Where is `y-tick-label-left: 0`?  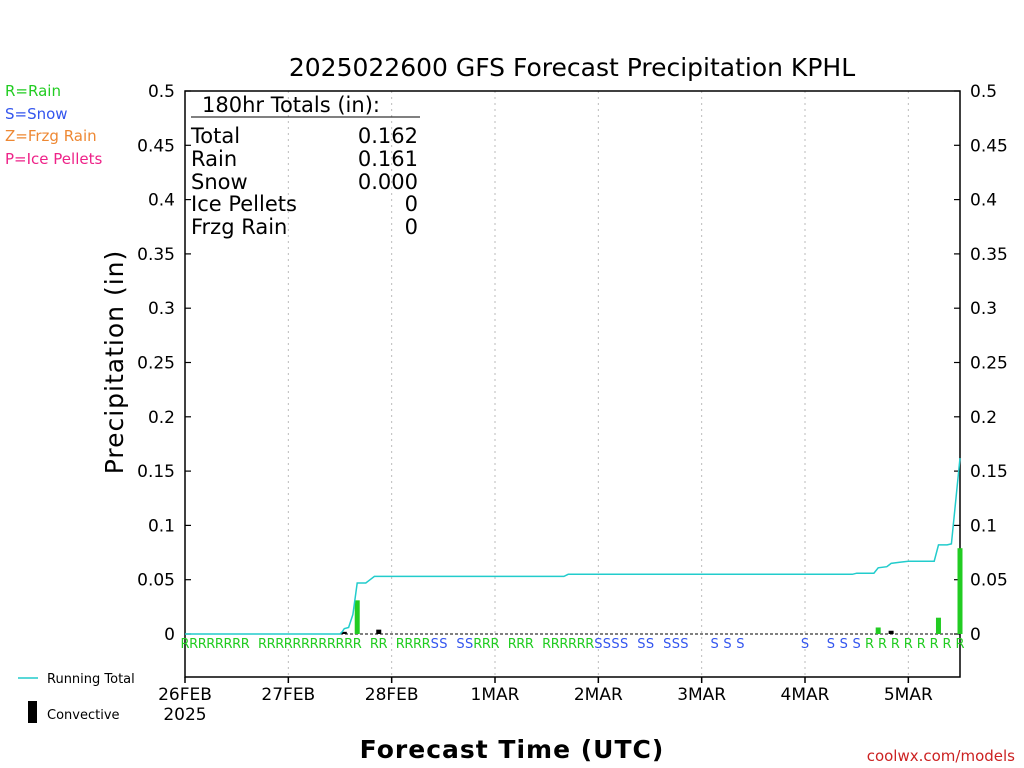 y-tick-label-left: 0 is located at coordinates (169, 635).